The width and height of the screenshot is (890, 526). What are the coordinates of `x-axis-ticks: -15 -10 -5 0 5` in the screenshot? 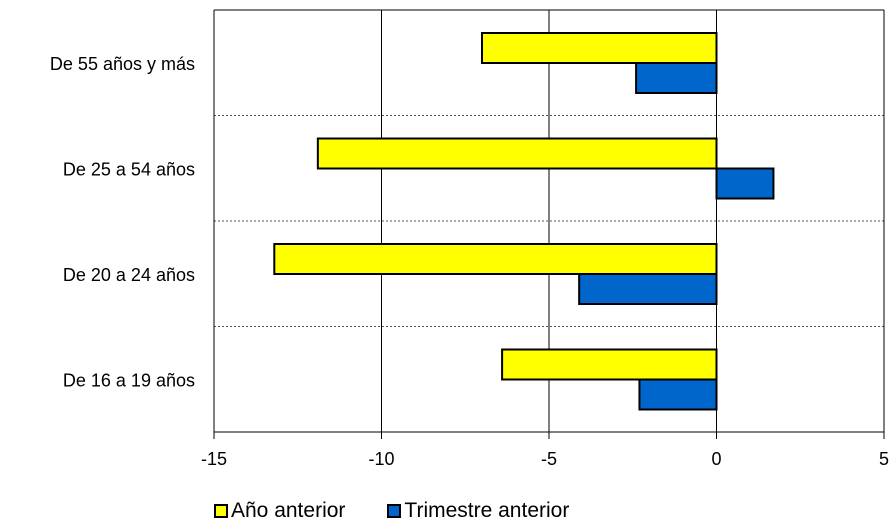 It's located at (545, 450).